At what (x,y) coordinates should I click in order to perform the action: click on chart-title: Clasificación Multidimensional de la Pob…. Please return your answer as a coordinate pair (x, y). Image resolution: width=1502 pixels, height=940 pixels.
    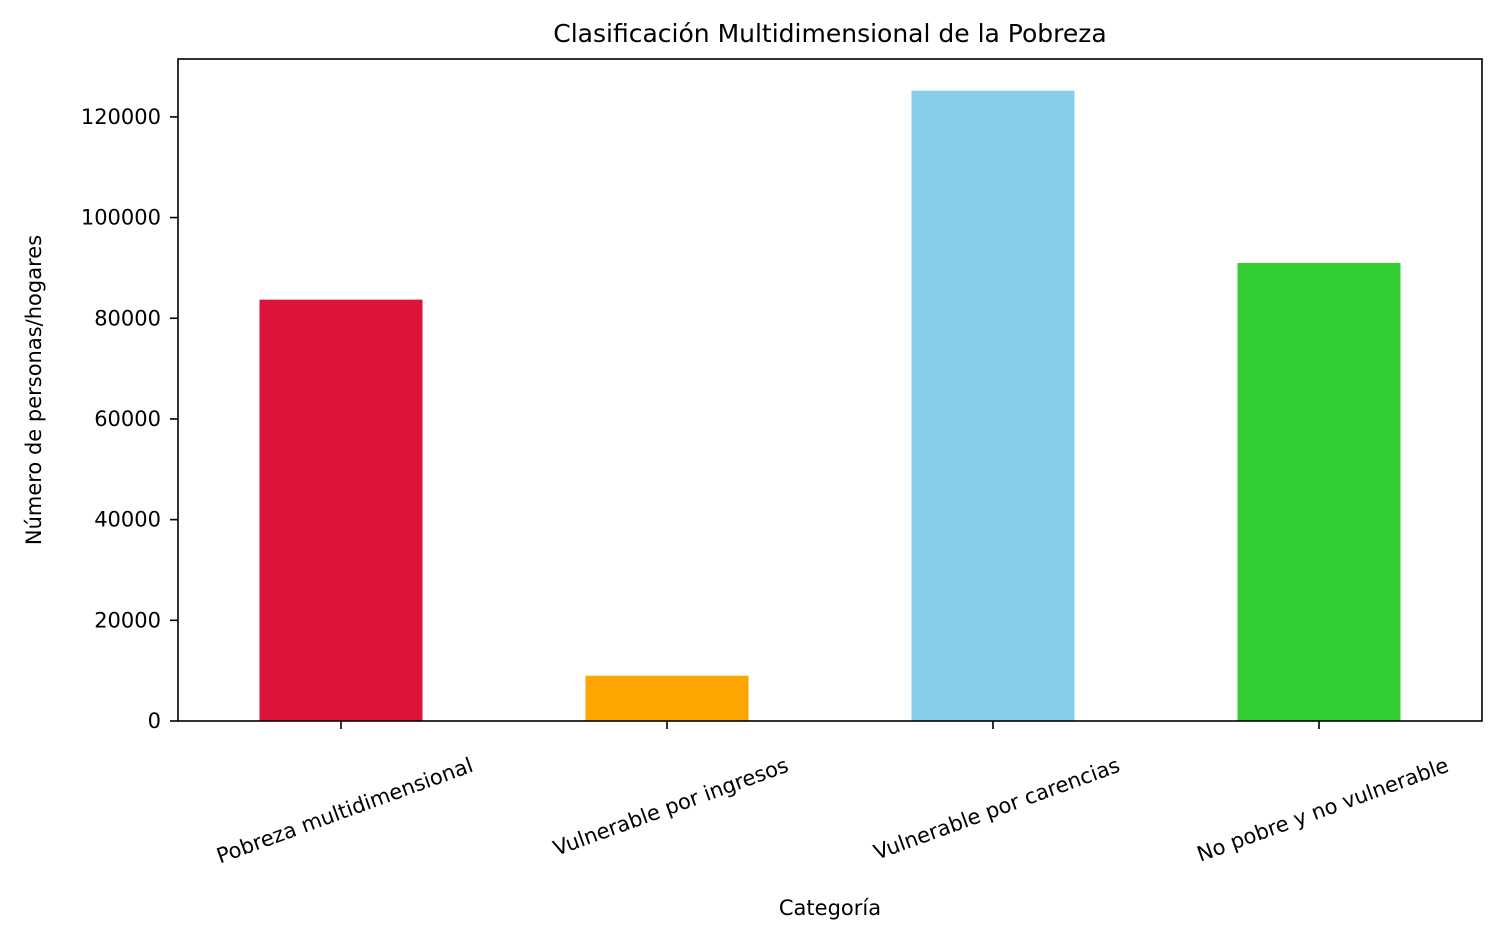
    Looking at the image, I should click on (829, 33).